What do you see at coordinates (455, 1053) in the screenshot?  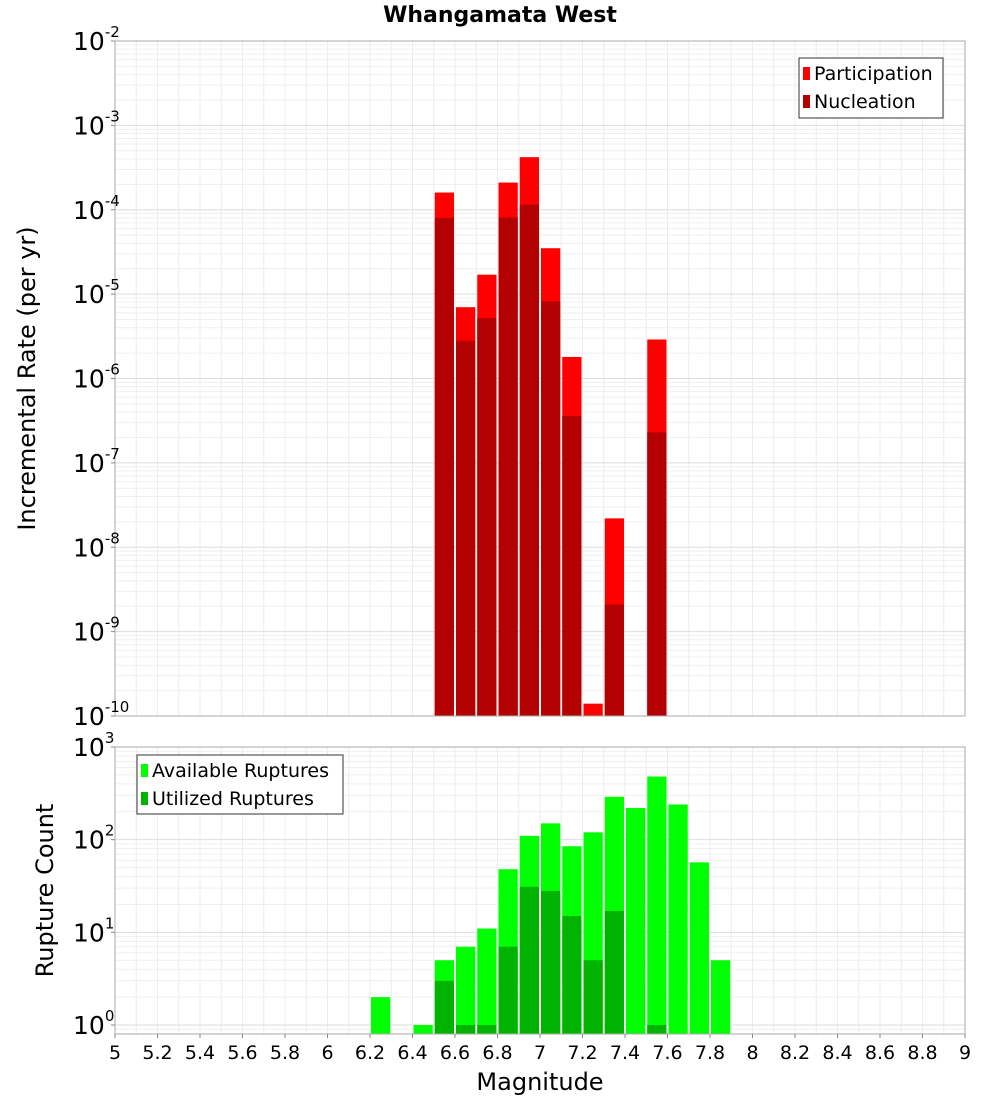 I see `x-tick-label: 6.6` at bounding box center [455, 1053].